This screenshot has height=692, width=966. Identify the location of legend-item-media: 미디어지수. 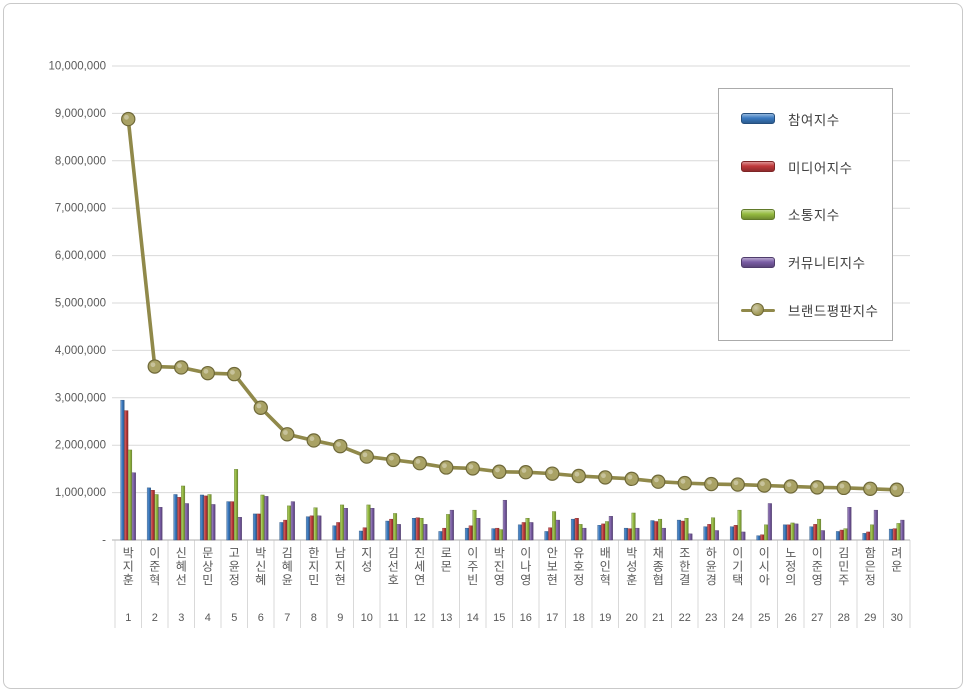
(816, 167).